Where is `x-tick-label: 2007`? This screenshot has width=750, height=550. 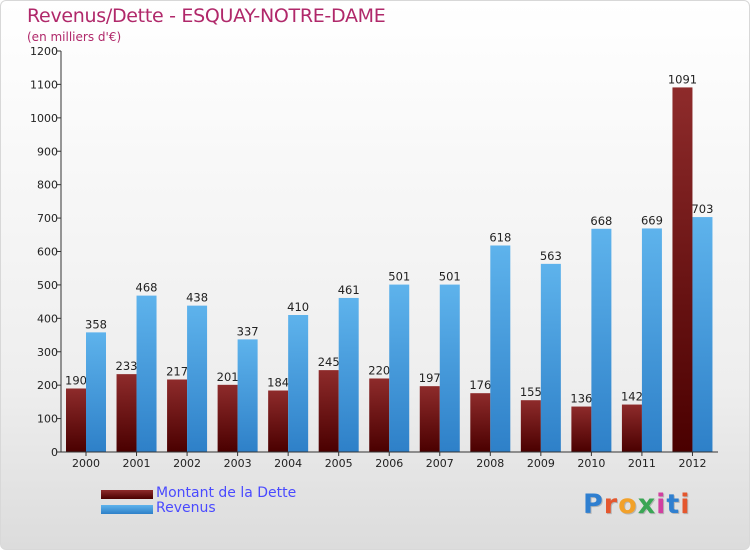
x-tick-label: 2007 is located at coordinates (440, 463).